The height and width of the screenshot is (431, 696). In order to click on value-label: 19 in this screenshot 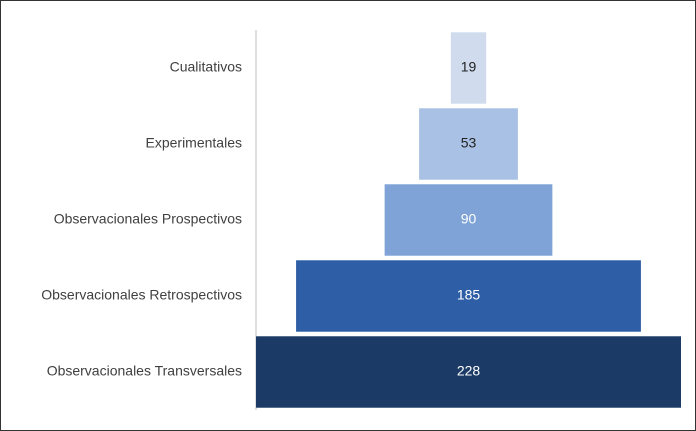, I will do `click(469, 67)`.